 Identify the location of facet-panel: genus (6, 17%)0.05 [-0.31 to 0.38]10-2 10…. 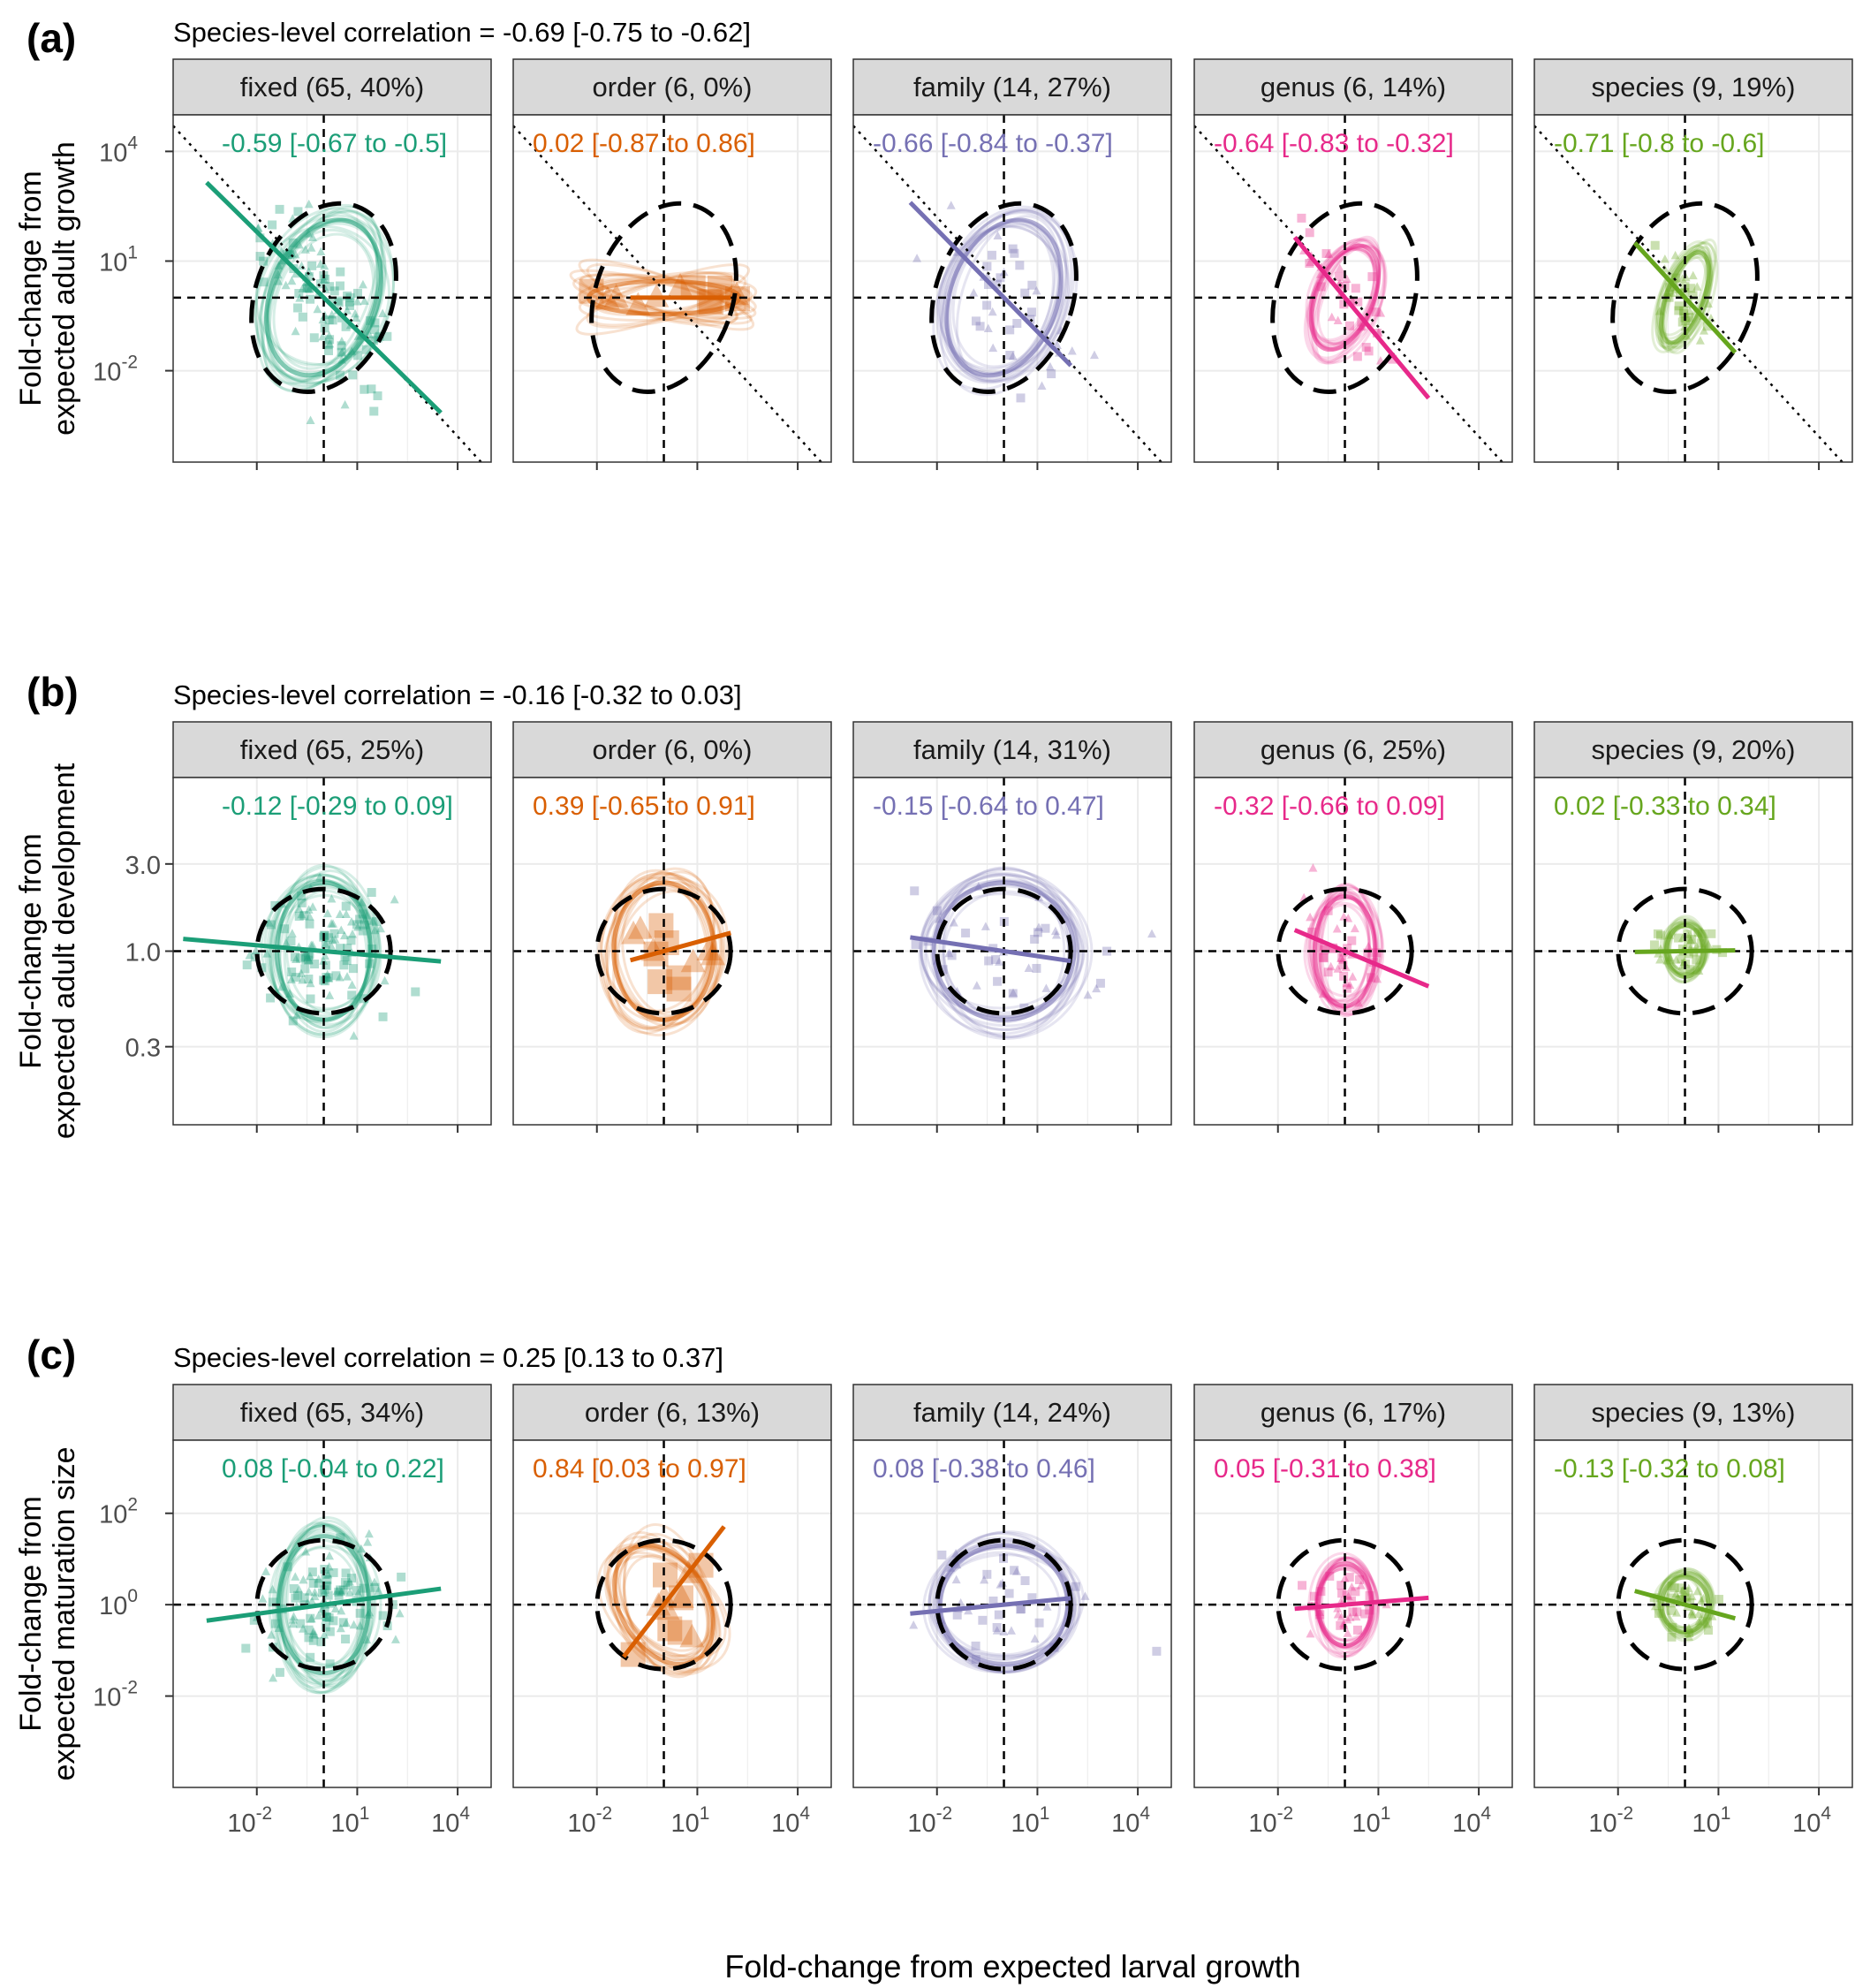
(1353, 1611).